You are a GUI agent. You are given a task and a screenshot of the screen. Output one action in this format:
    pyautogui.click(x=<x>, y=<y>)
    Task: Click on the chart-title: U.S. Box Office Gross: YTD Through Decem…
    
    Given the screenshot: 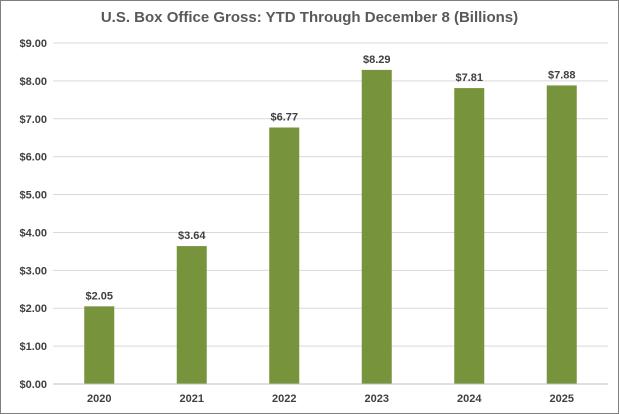 What is the action you would take?
    pyautogui.click(x=309, y=17)
    